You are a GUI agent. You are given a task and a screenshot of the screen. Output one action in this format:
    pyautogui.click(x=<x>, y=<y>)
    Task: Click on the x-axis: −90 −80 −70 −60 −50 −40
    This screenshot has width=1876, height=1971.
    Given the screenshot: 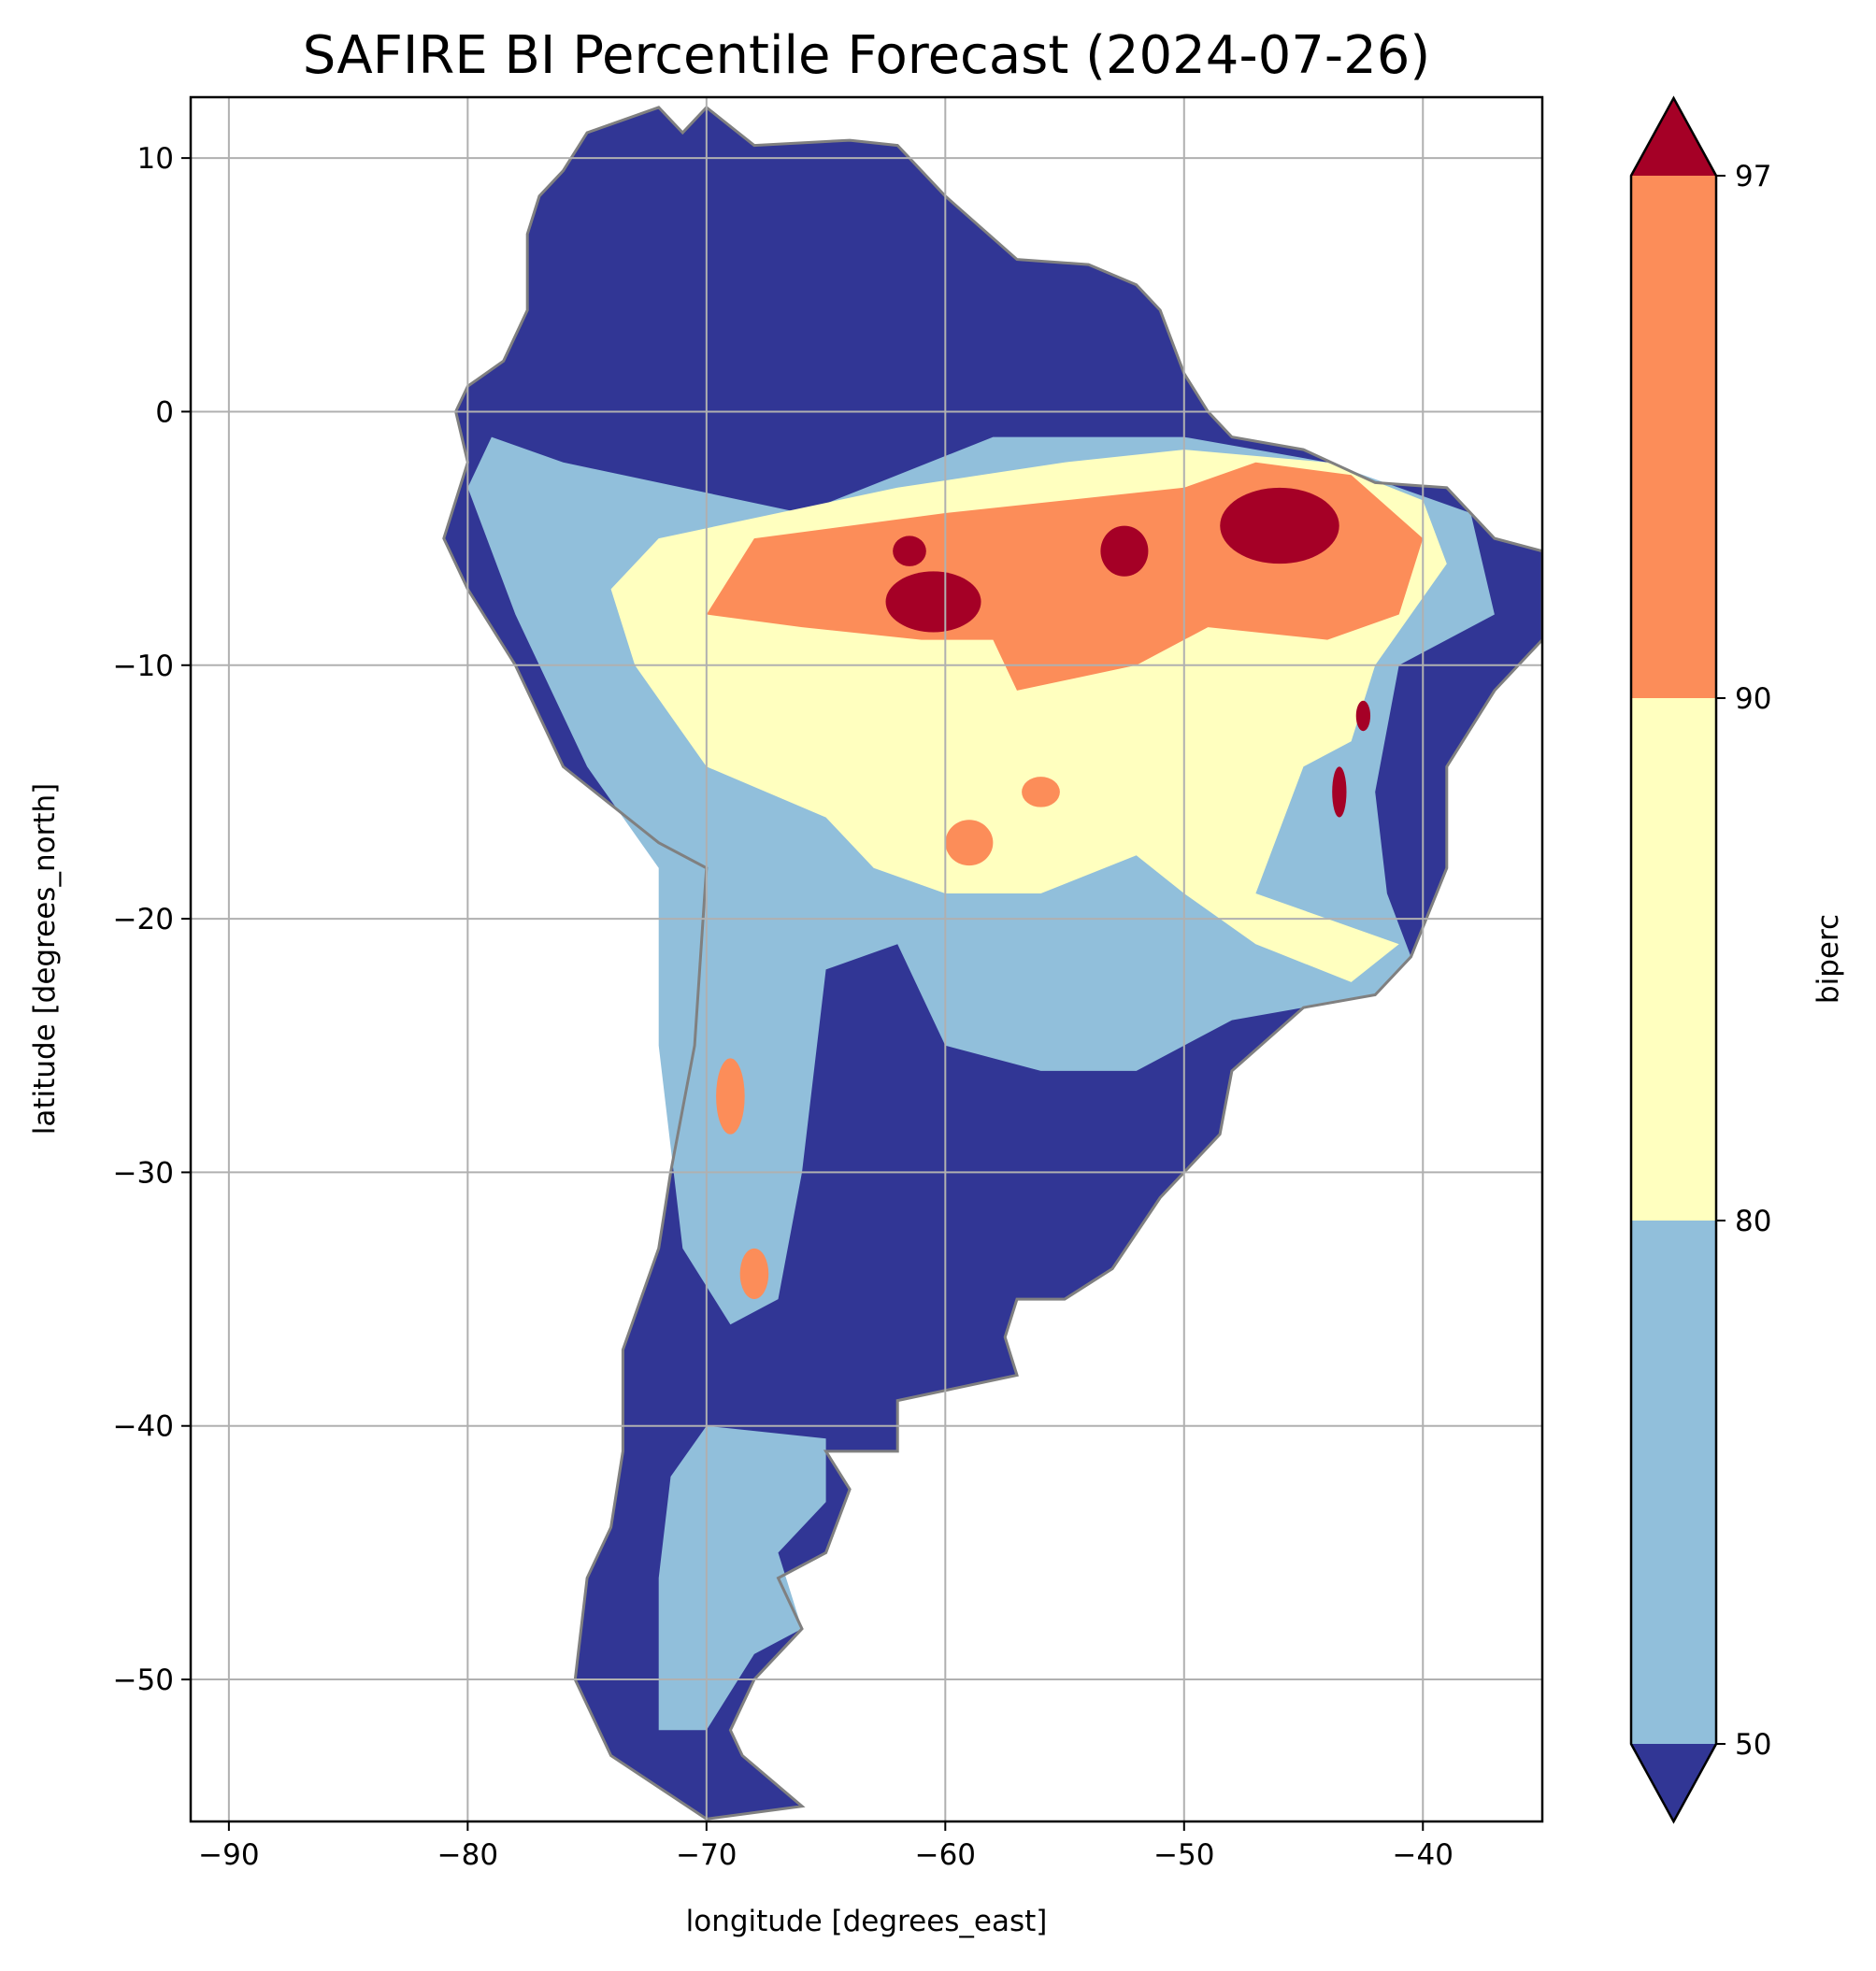 What is the action you would take?
    pyautogui.click(x=826, y=1846)
    